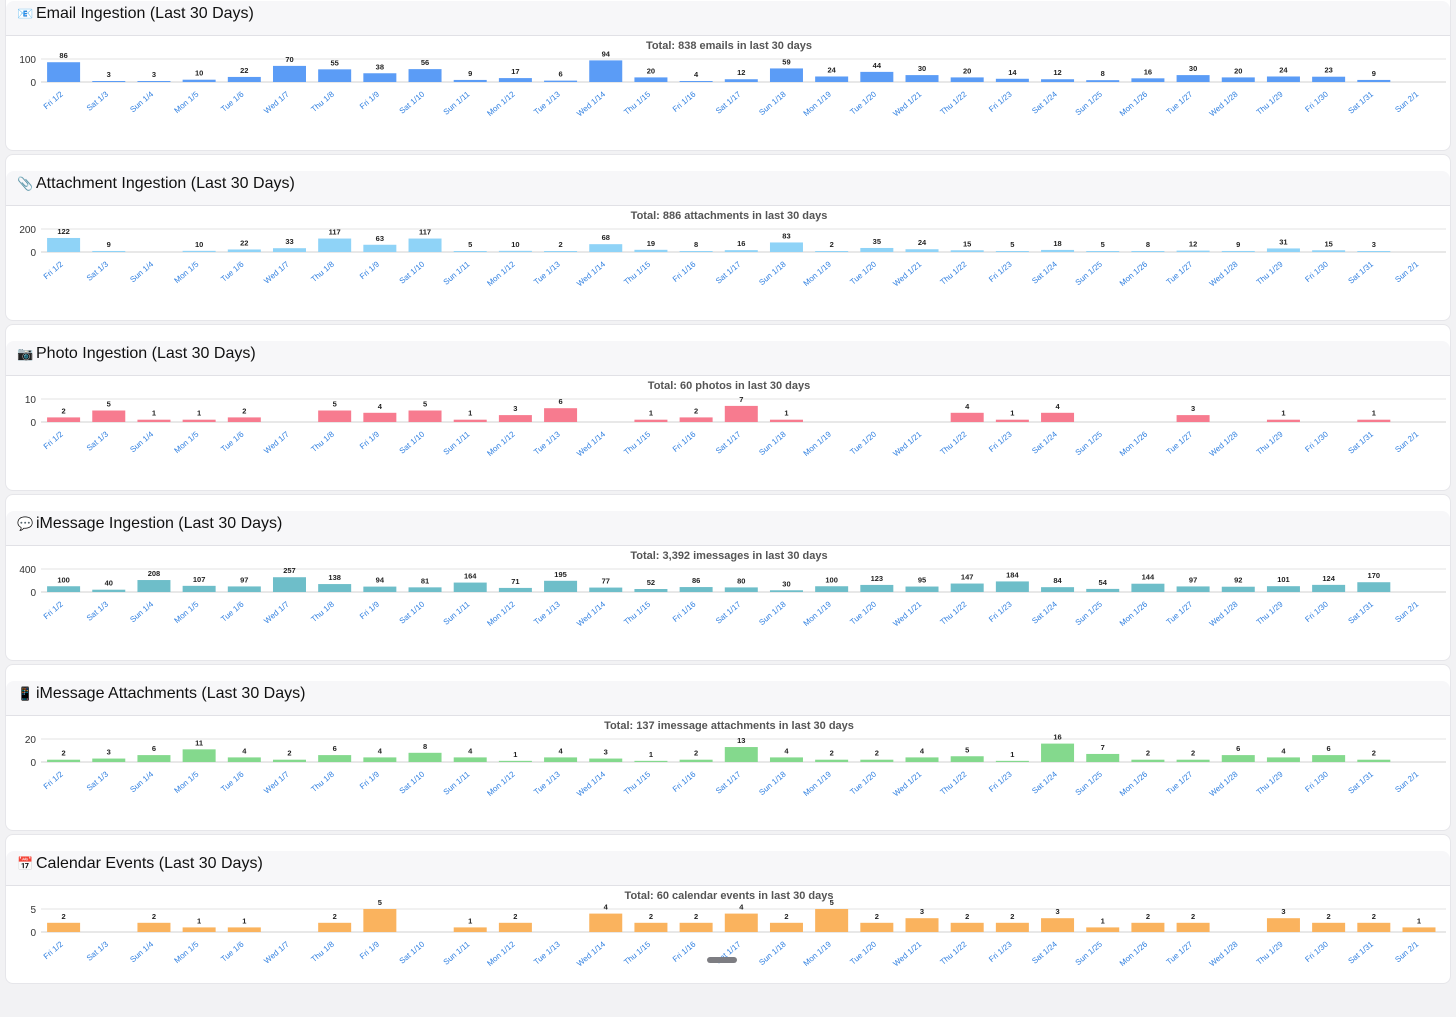  What do you see at coordinates (728, 188) in the screenshot?
I see `panel-header: 📎 Attachment Ingestion (Last 30 Days)` at bounding box center [728, 188].